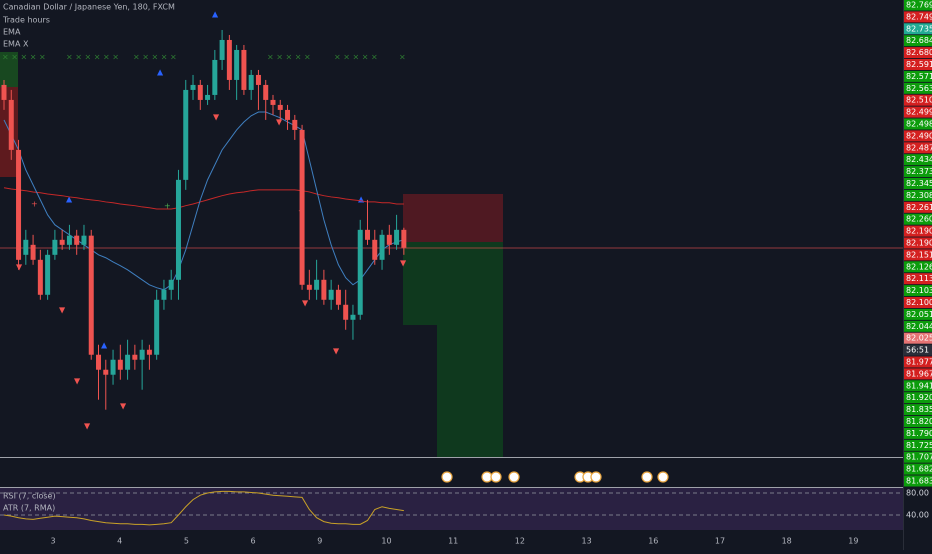 Image resolution: width=932 pixels, height=554 pixels. I want to click on price-label: 81.820, so click(919, 421).